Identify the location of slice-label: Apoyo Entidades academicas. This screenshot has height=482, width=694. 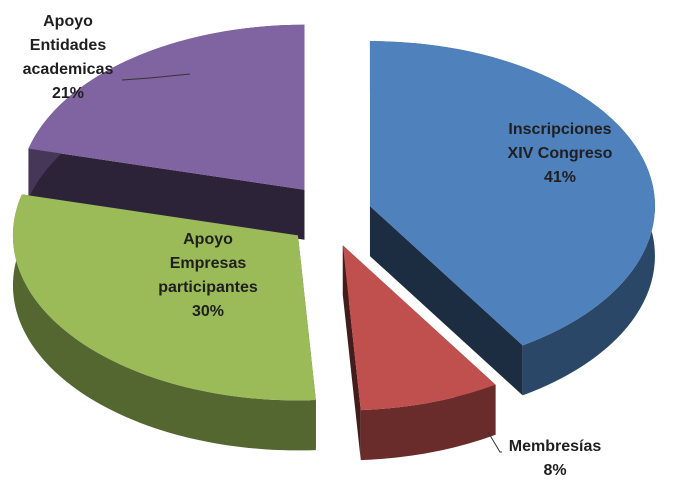
(68, 45).